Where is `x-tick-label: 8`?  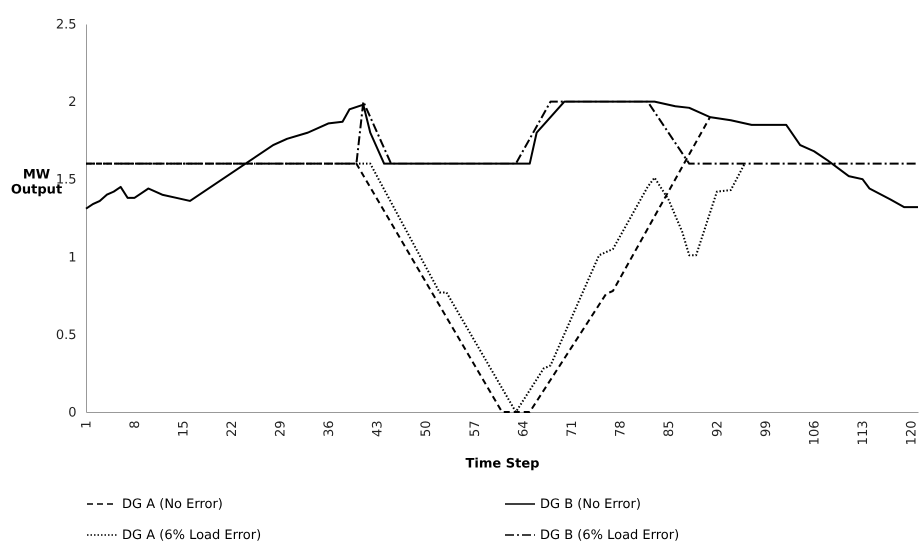 x-tick-label: 8 is located at coordinates (136, 424).